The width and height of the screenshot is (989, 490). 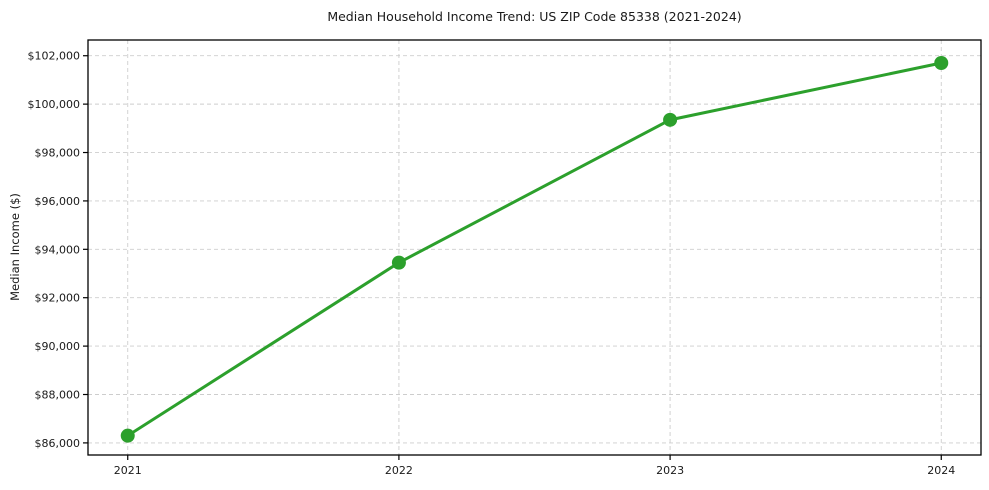 What do you see at coordinates (54, 56) in the screenshot?
I see `y-tick-label: $102,000` at bounding box center [54, 56].